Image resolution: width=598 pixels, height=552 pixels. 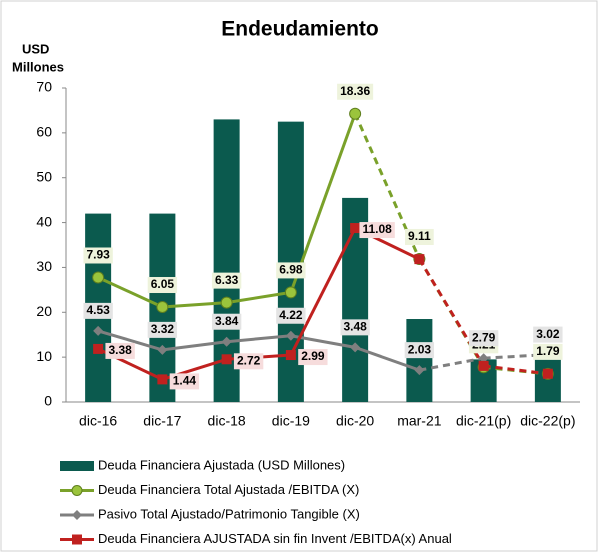 I want to click on data-label: 9.11, so click(x=419, y=236).